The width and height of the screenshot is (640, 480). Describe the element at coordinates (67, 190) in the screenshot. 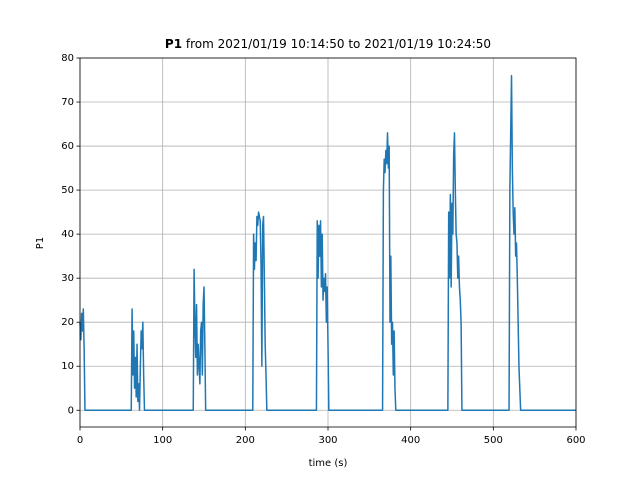

I see `y-tick-label: 50` at that location.